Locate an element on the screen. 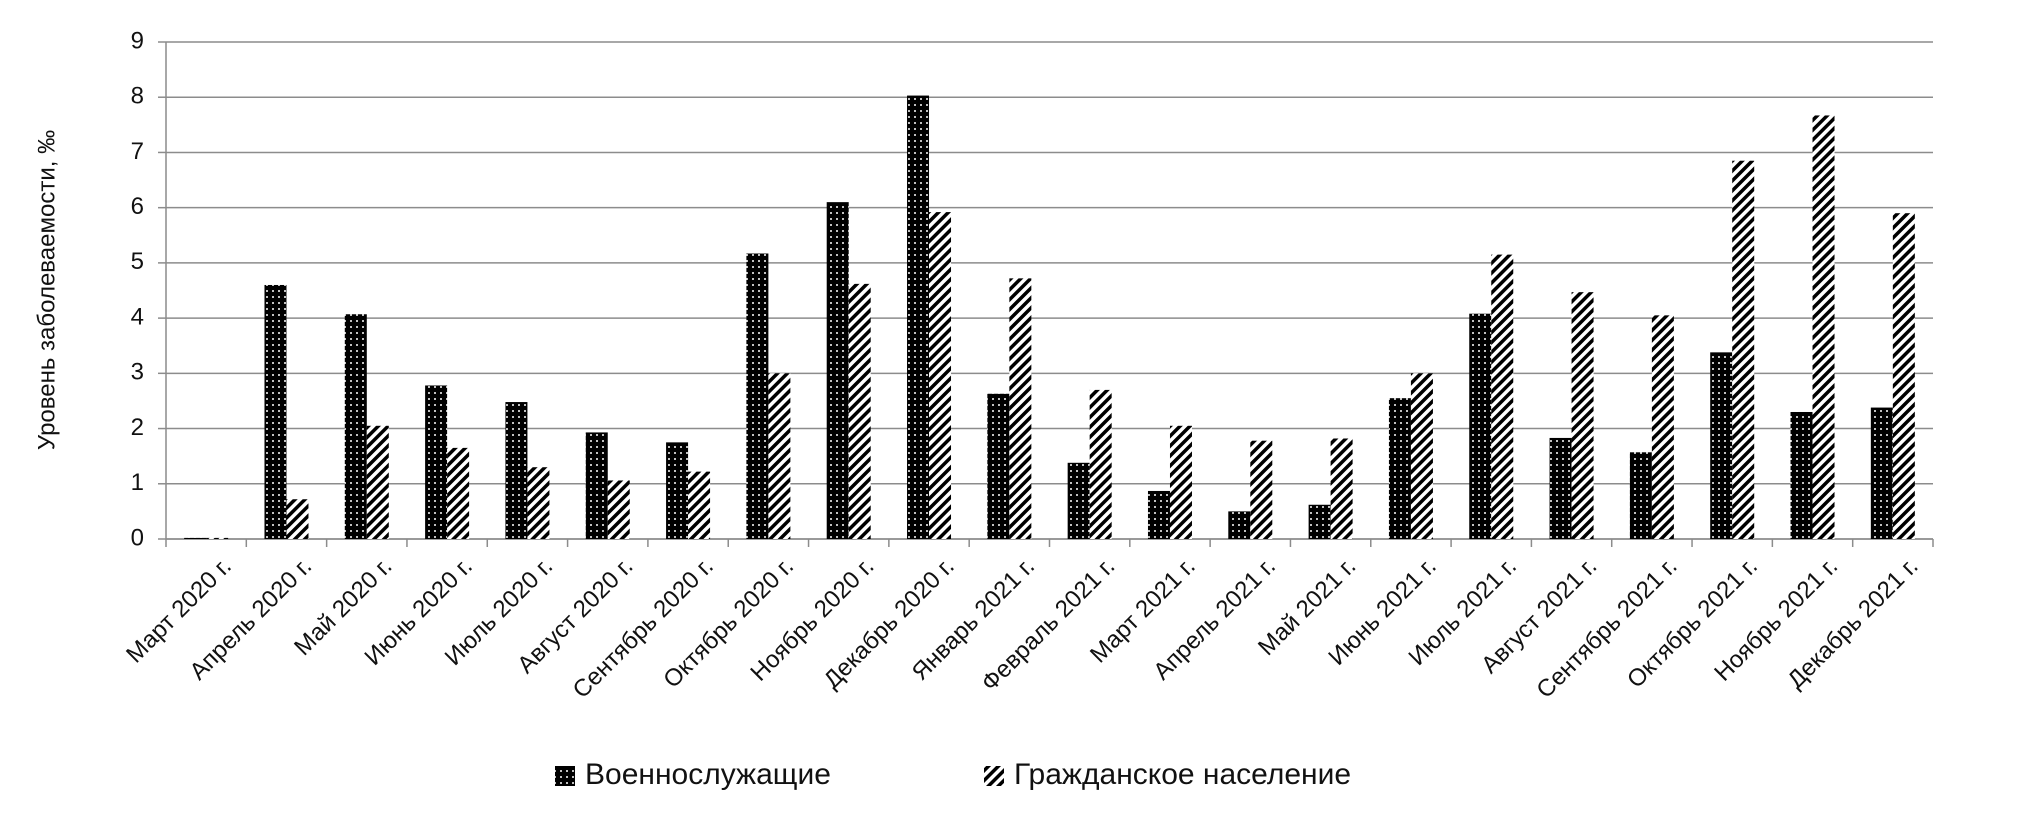 This screenshot has height=818, width=2020. y-axis-label: Уровень заболеваемости, ‰ is located at coordinates (46, 290).